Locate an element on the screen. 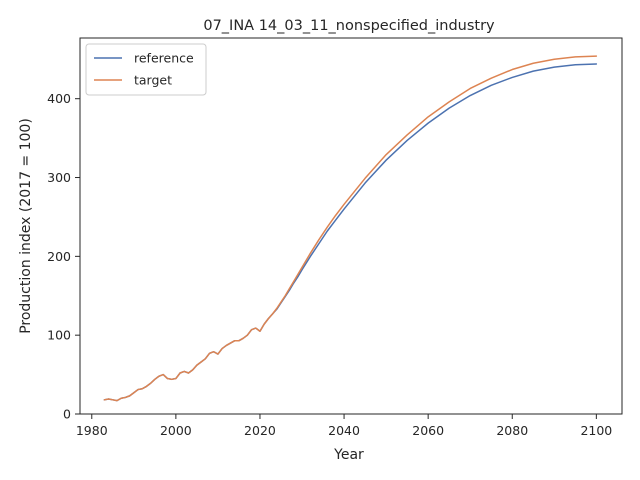 Image resolution: width=640 pixels, height=480 pixels. x-axis-label: Year is located at coordinates (348, 455).